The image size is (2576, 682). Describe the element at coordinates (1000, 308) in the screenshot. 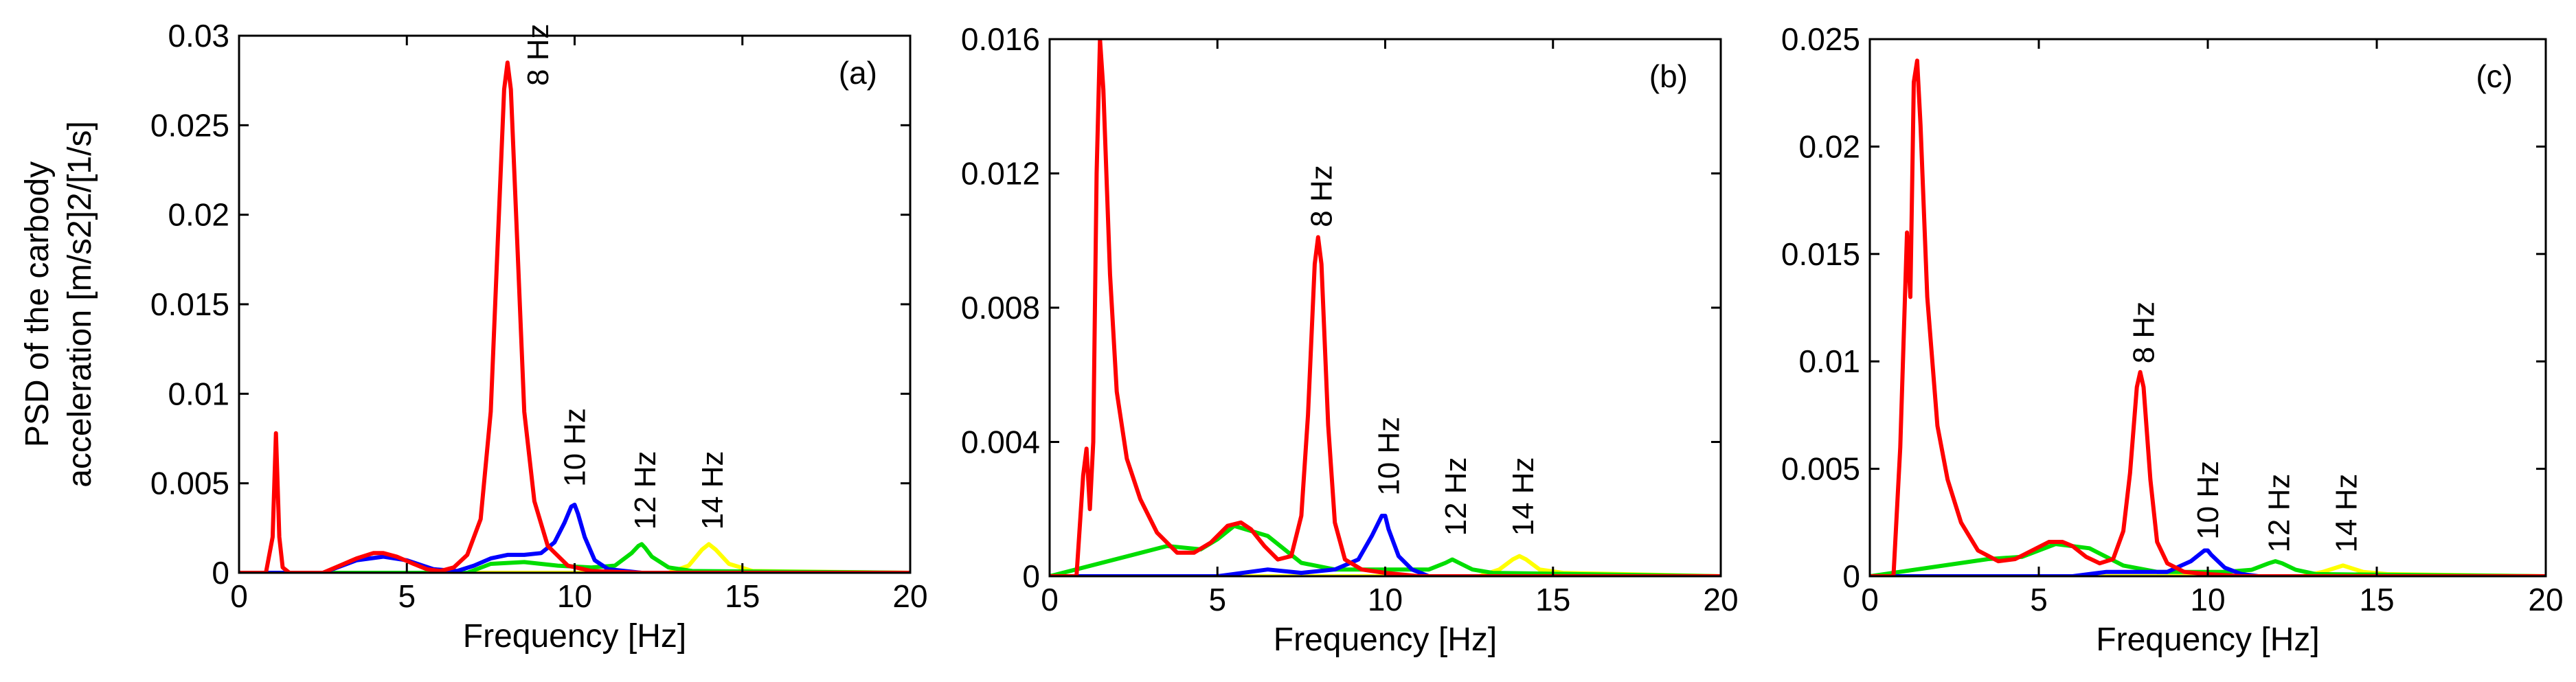

I see `y-tick-label: 0.008` at that location.